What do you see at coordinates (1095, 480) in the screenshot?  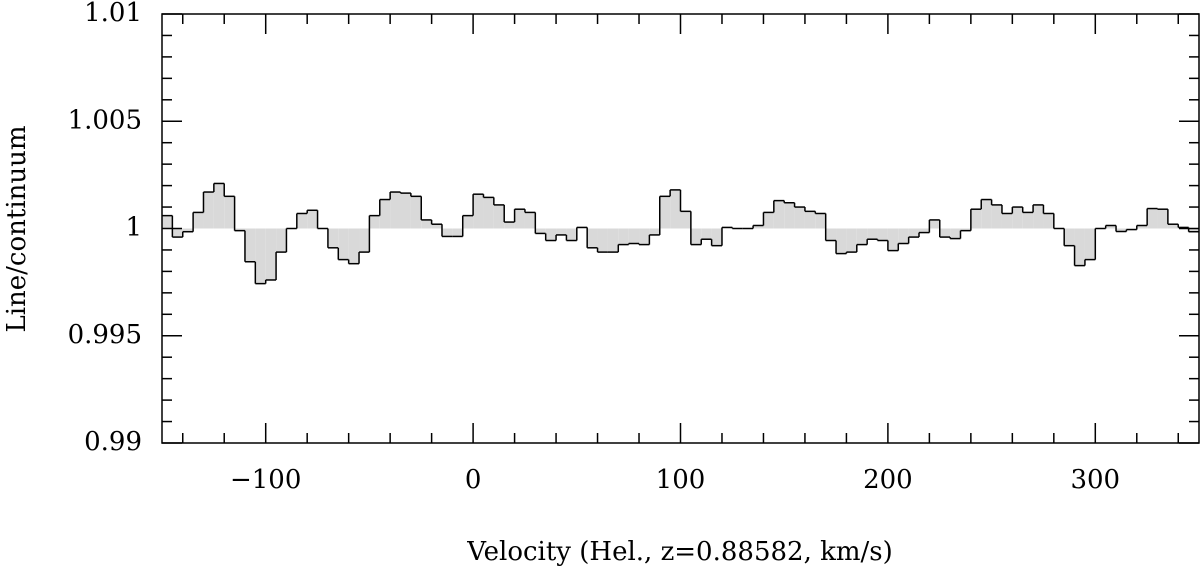 I see `x-tick-label: 300` at bounding box center [1095, 480].